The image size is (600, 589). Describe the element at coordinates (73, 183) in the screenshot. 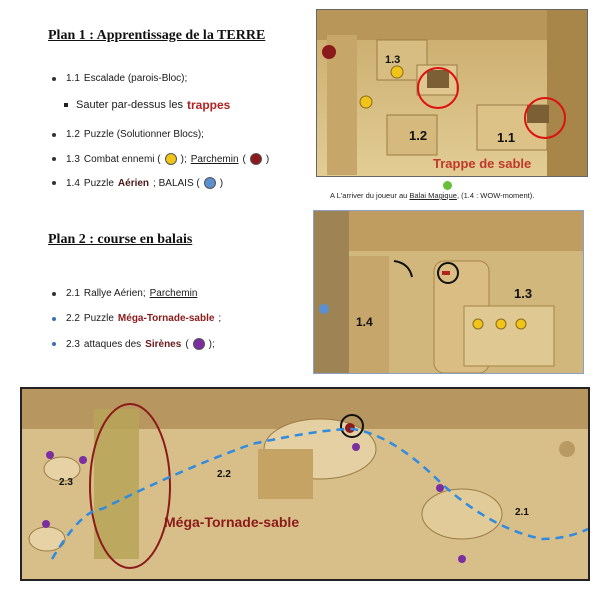

I see `item-number: 1.4` at that location.